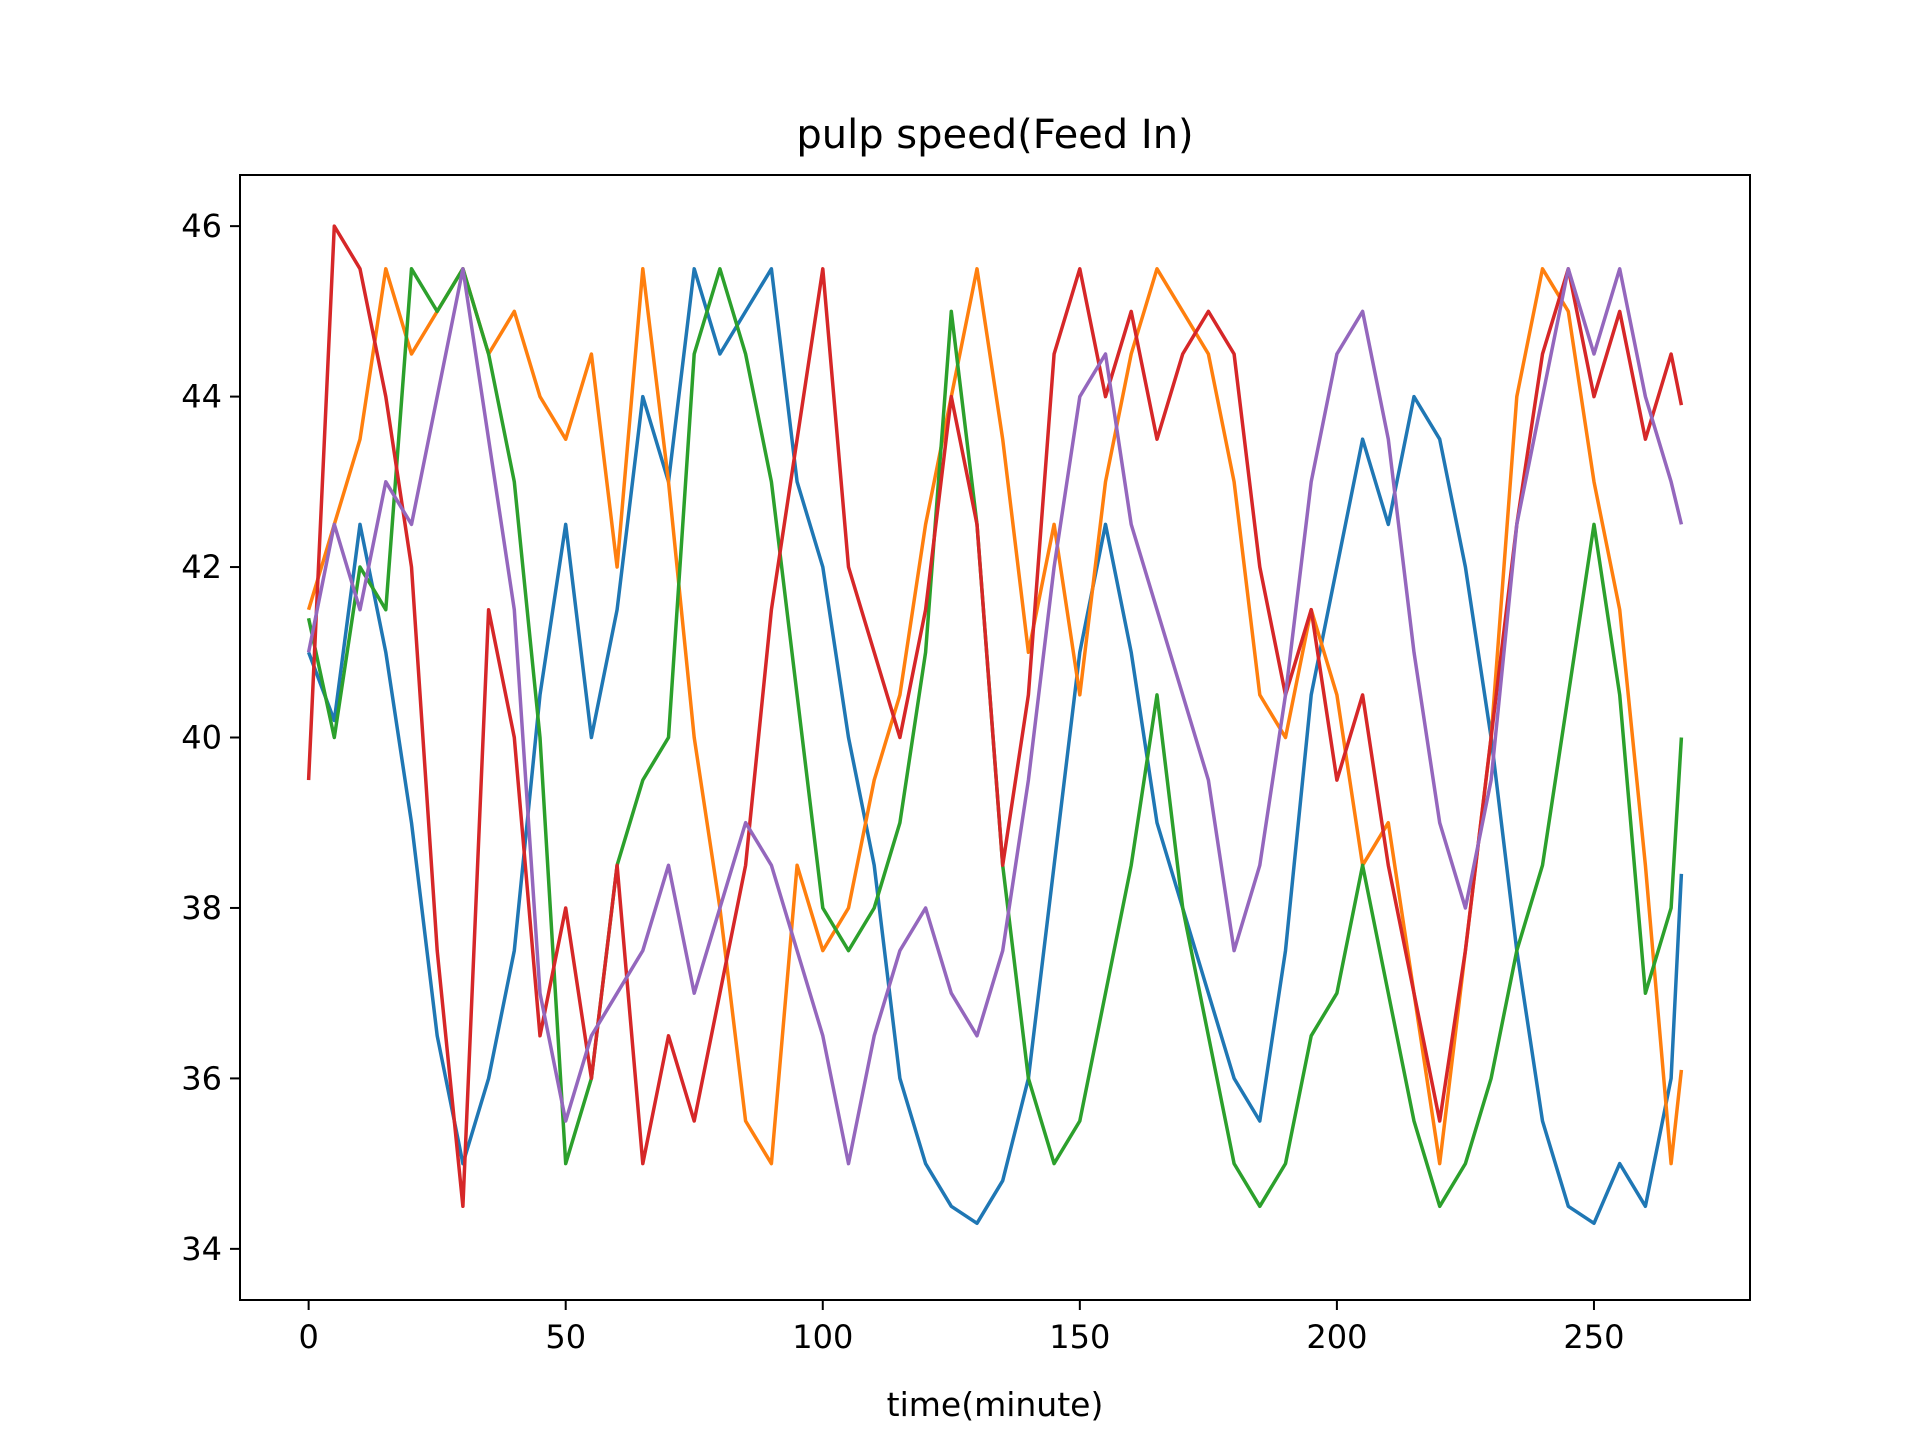 The image size is (1920, 1445). I want to click on x-tick-label: 250, so click(1593, 1337).